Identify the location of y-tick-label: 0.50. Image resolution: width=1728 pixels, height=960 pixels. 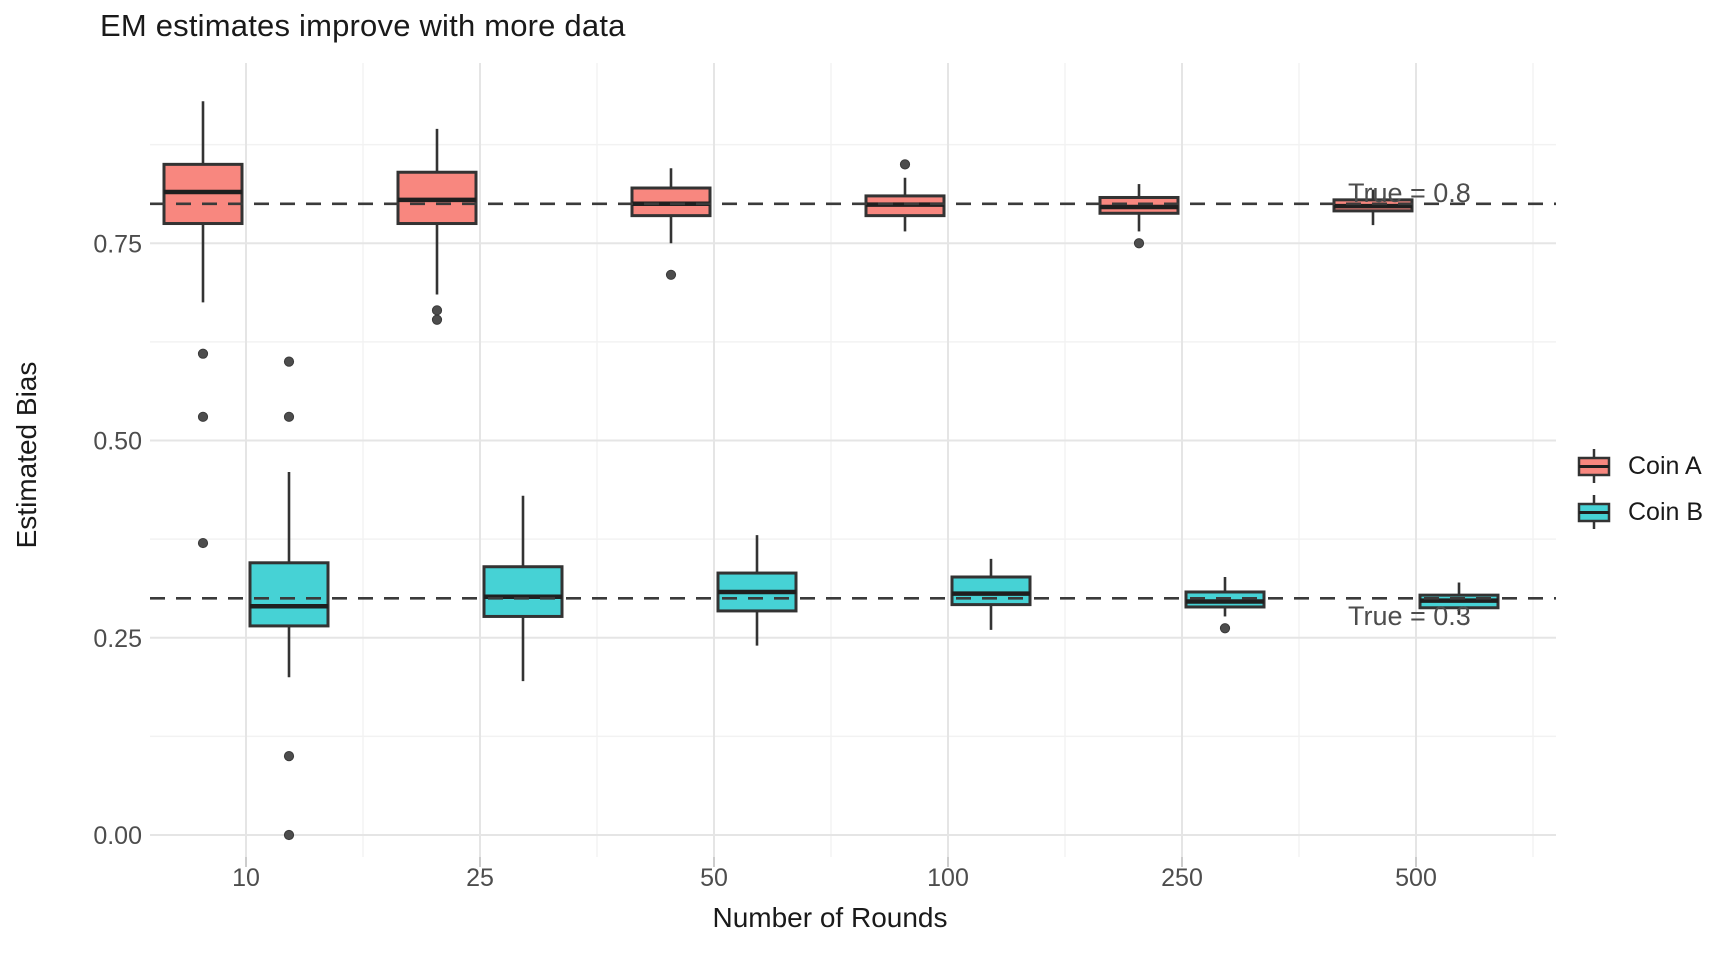
(117, 442).